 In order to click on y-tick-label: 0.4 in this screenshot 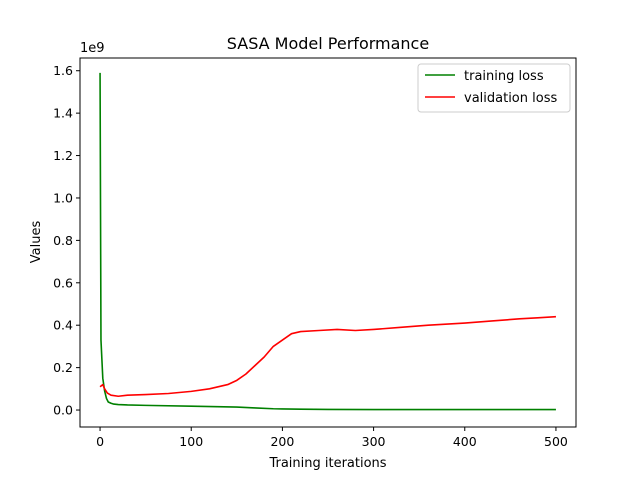, I will do `click(63, 325)`.